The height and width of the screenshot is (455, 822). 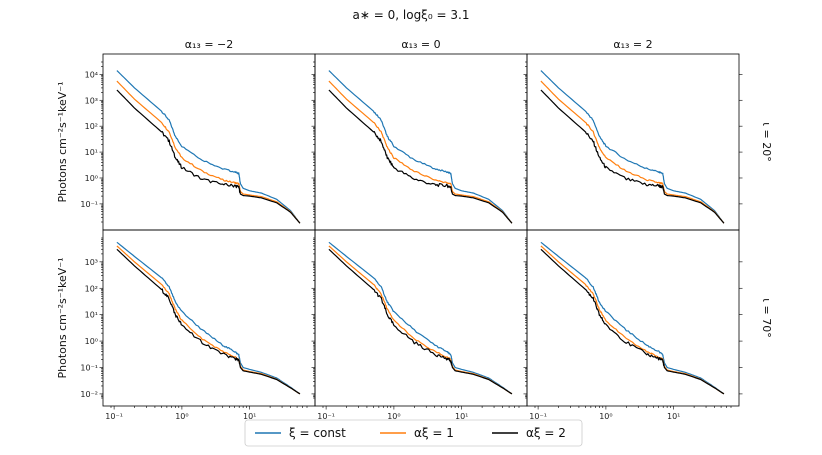 I want to click on panel-series-r1-c2, so click(x=632, y=318).